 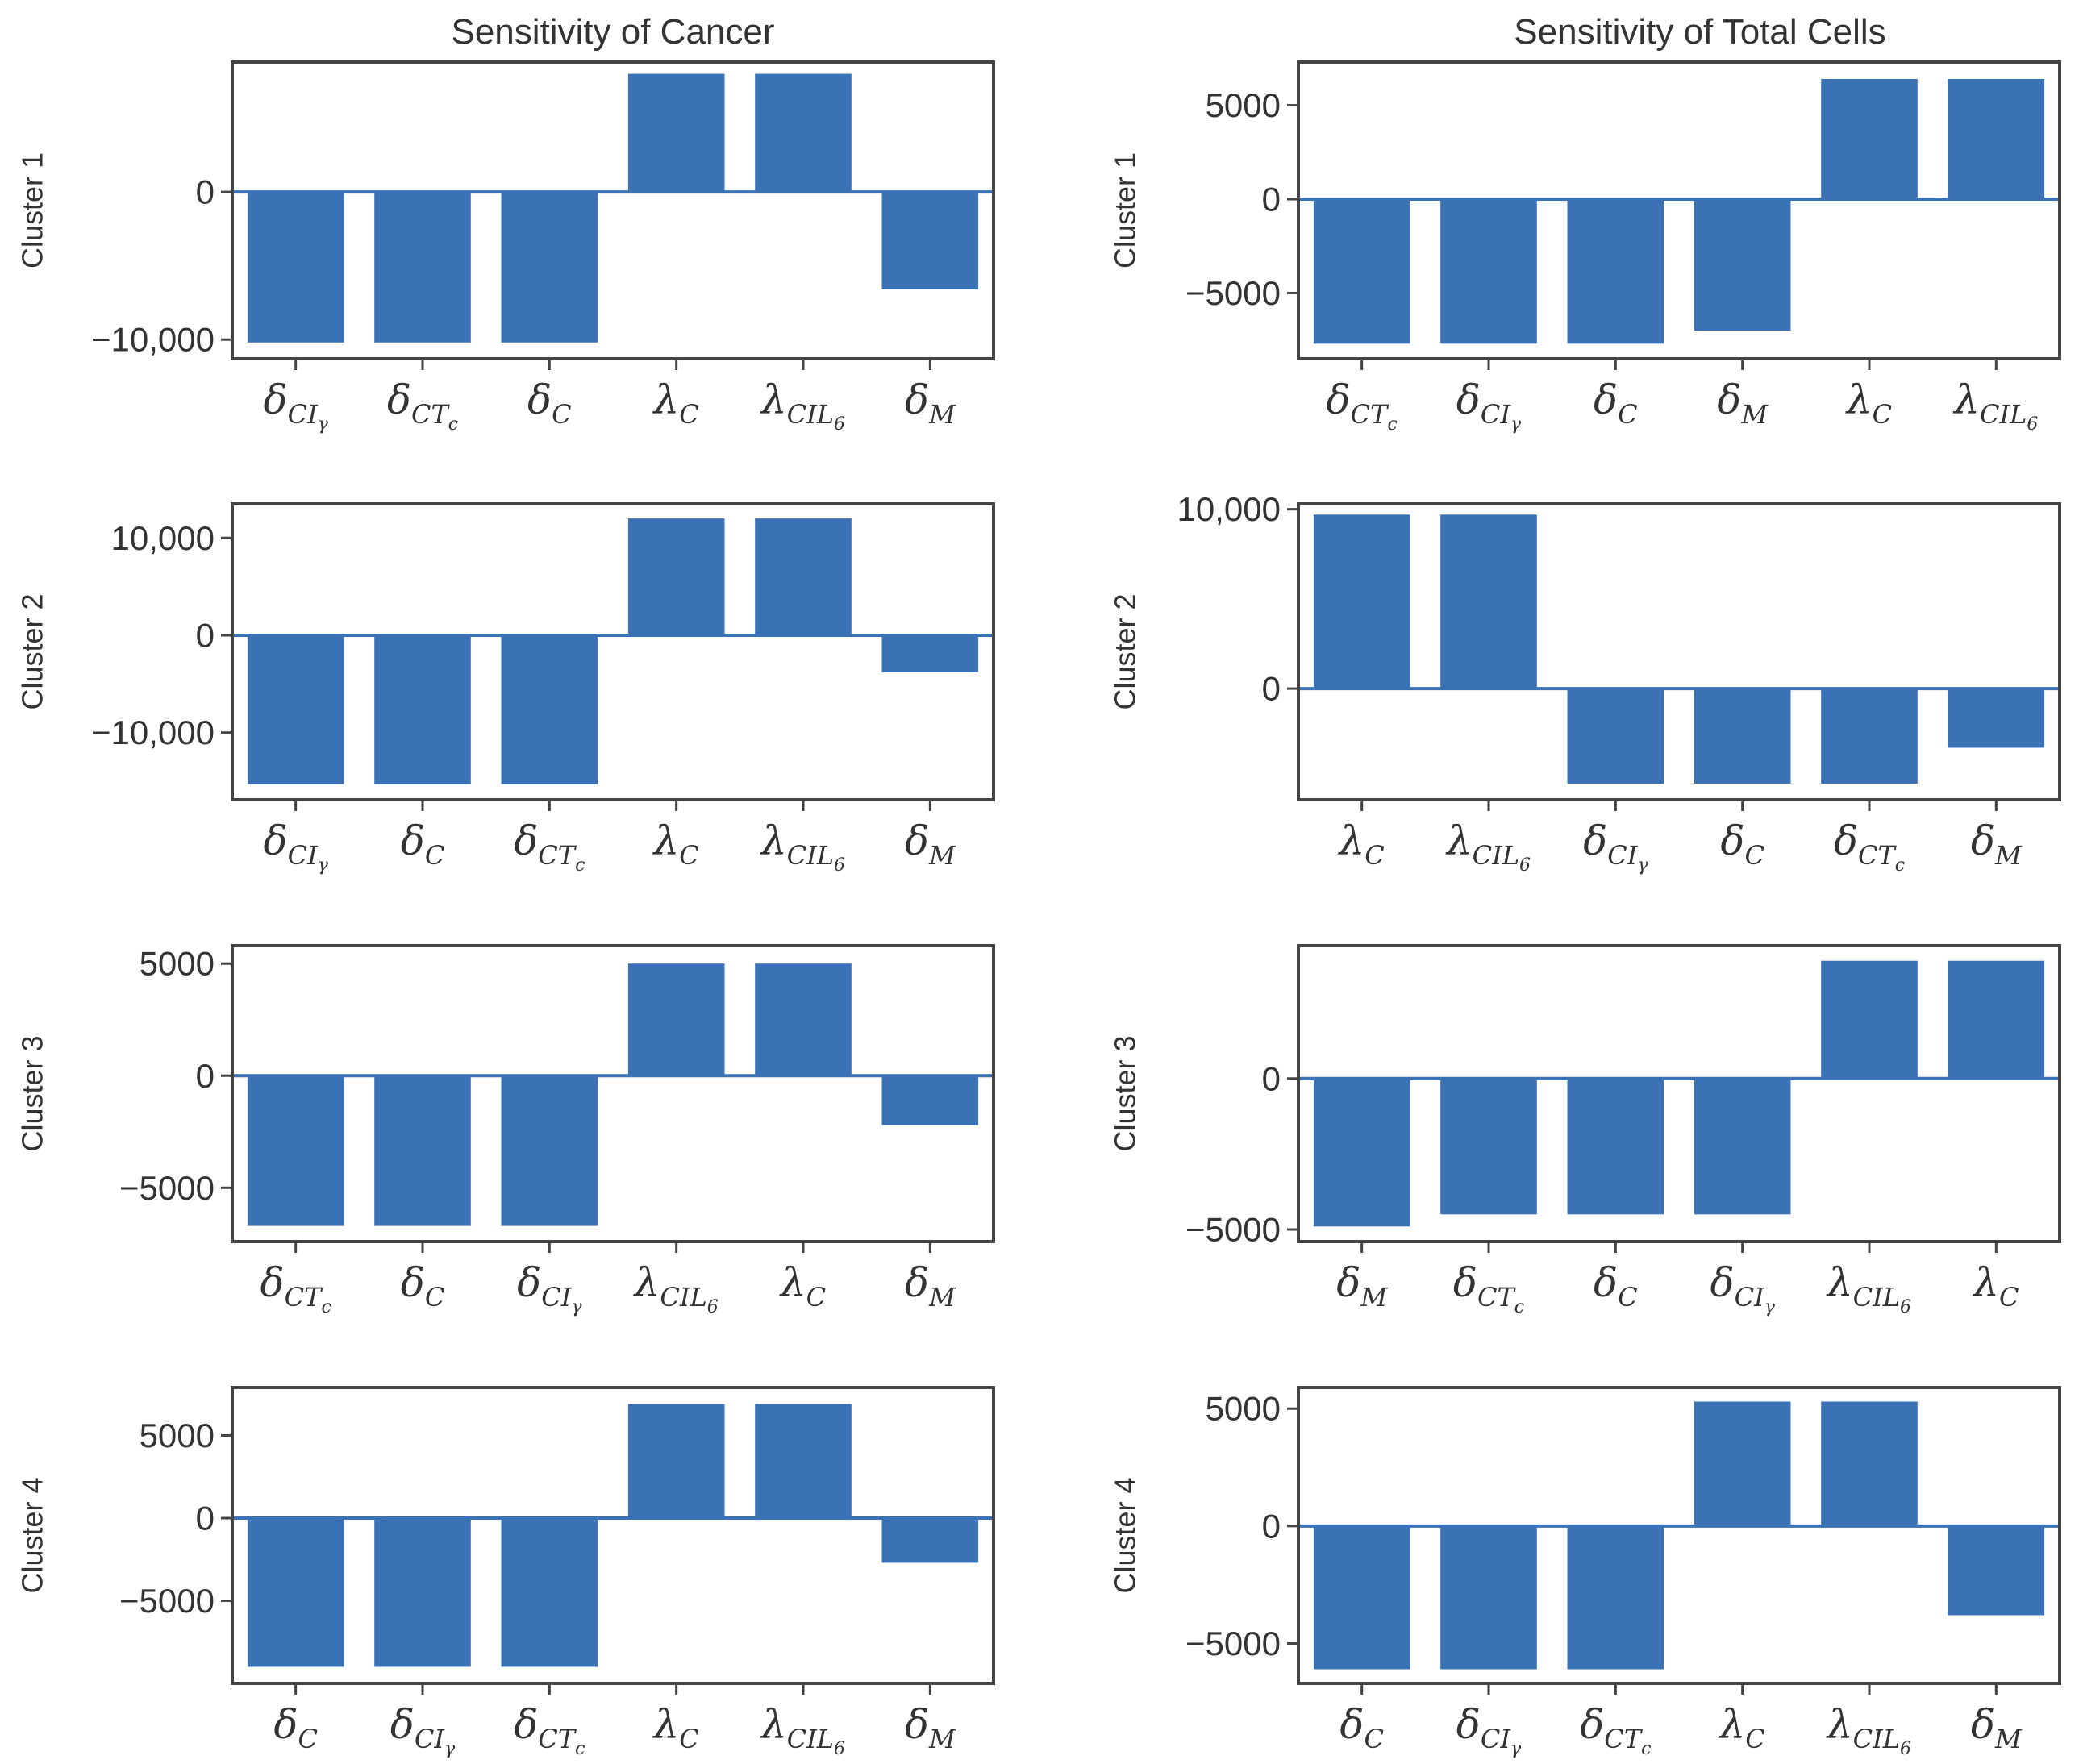 What do you see at coordinates (153, 732) in the screenshot?
I see `y-tick-label: −10,000` at bounding box center [153, 732].